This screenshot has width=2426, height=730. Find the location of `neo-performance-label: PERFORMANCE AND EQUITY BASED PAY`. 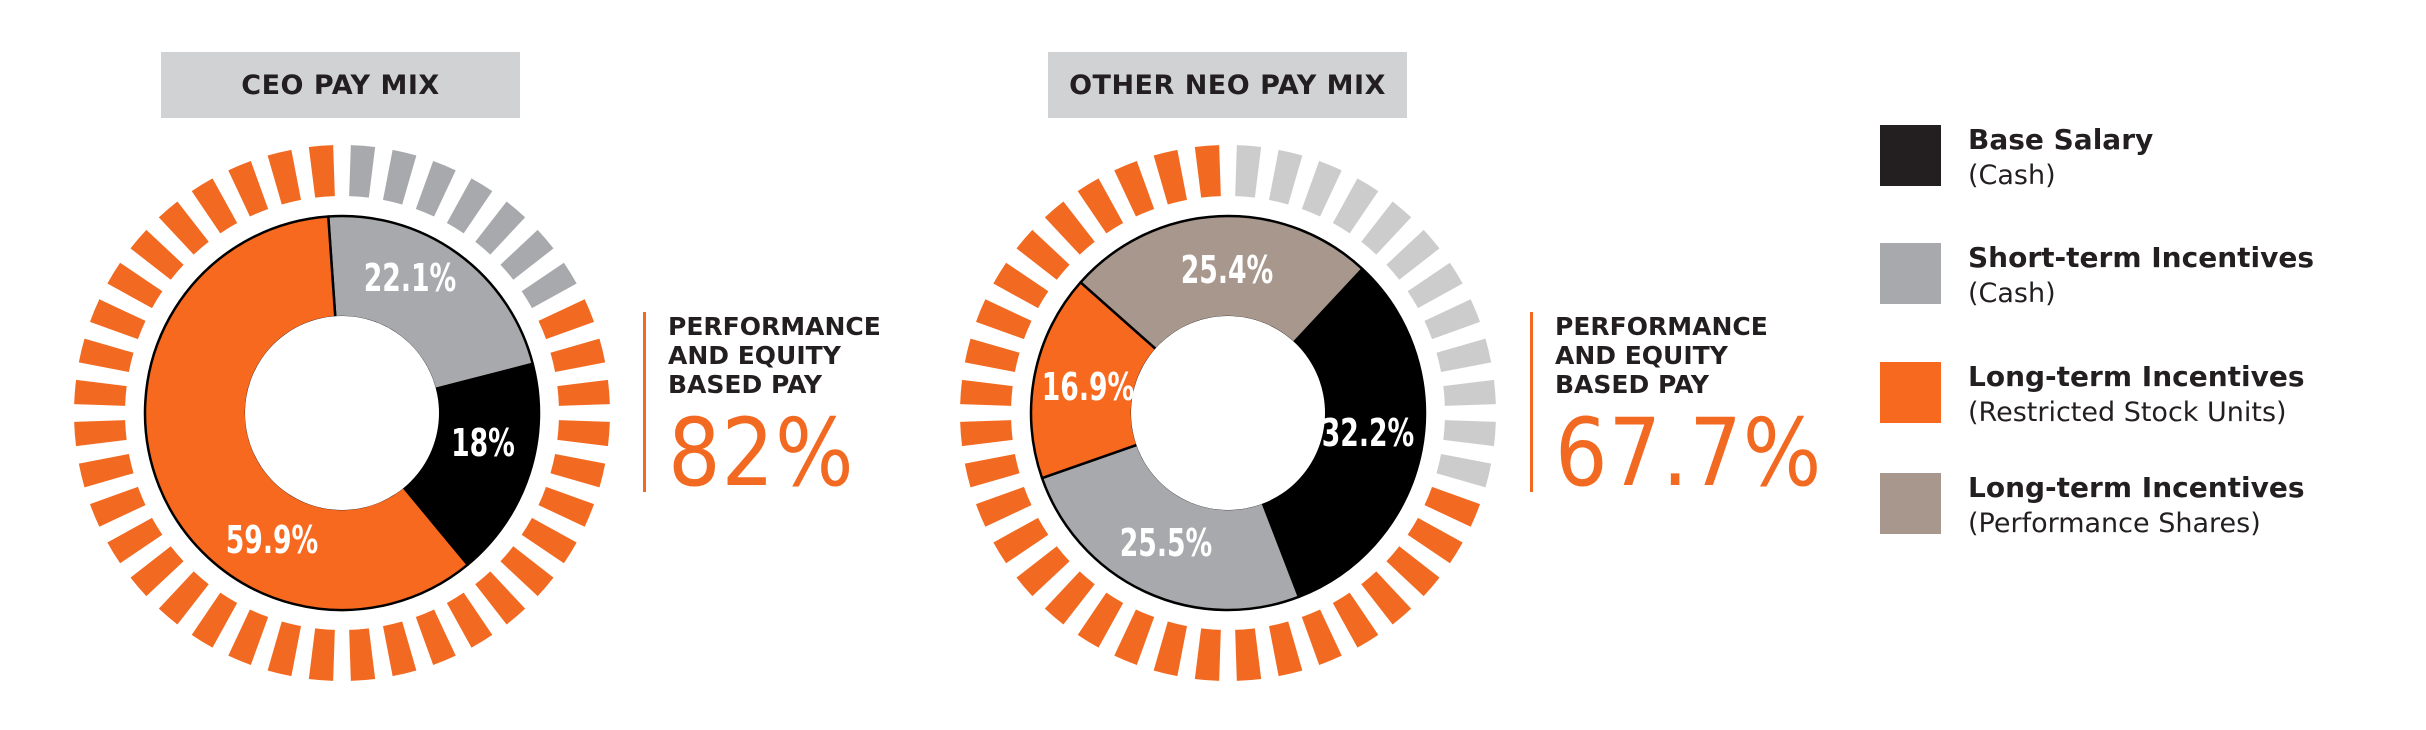

neo-performance-label: PERFORMANCE AND EQUITY BASED PAY is located at coordinates (1661, 355).